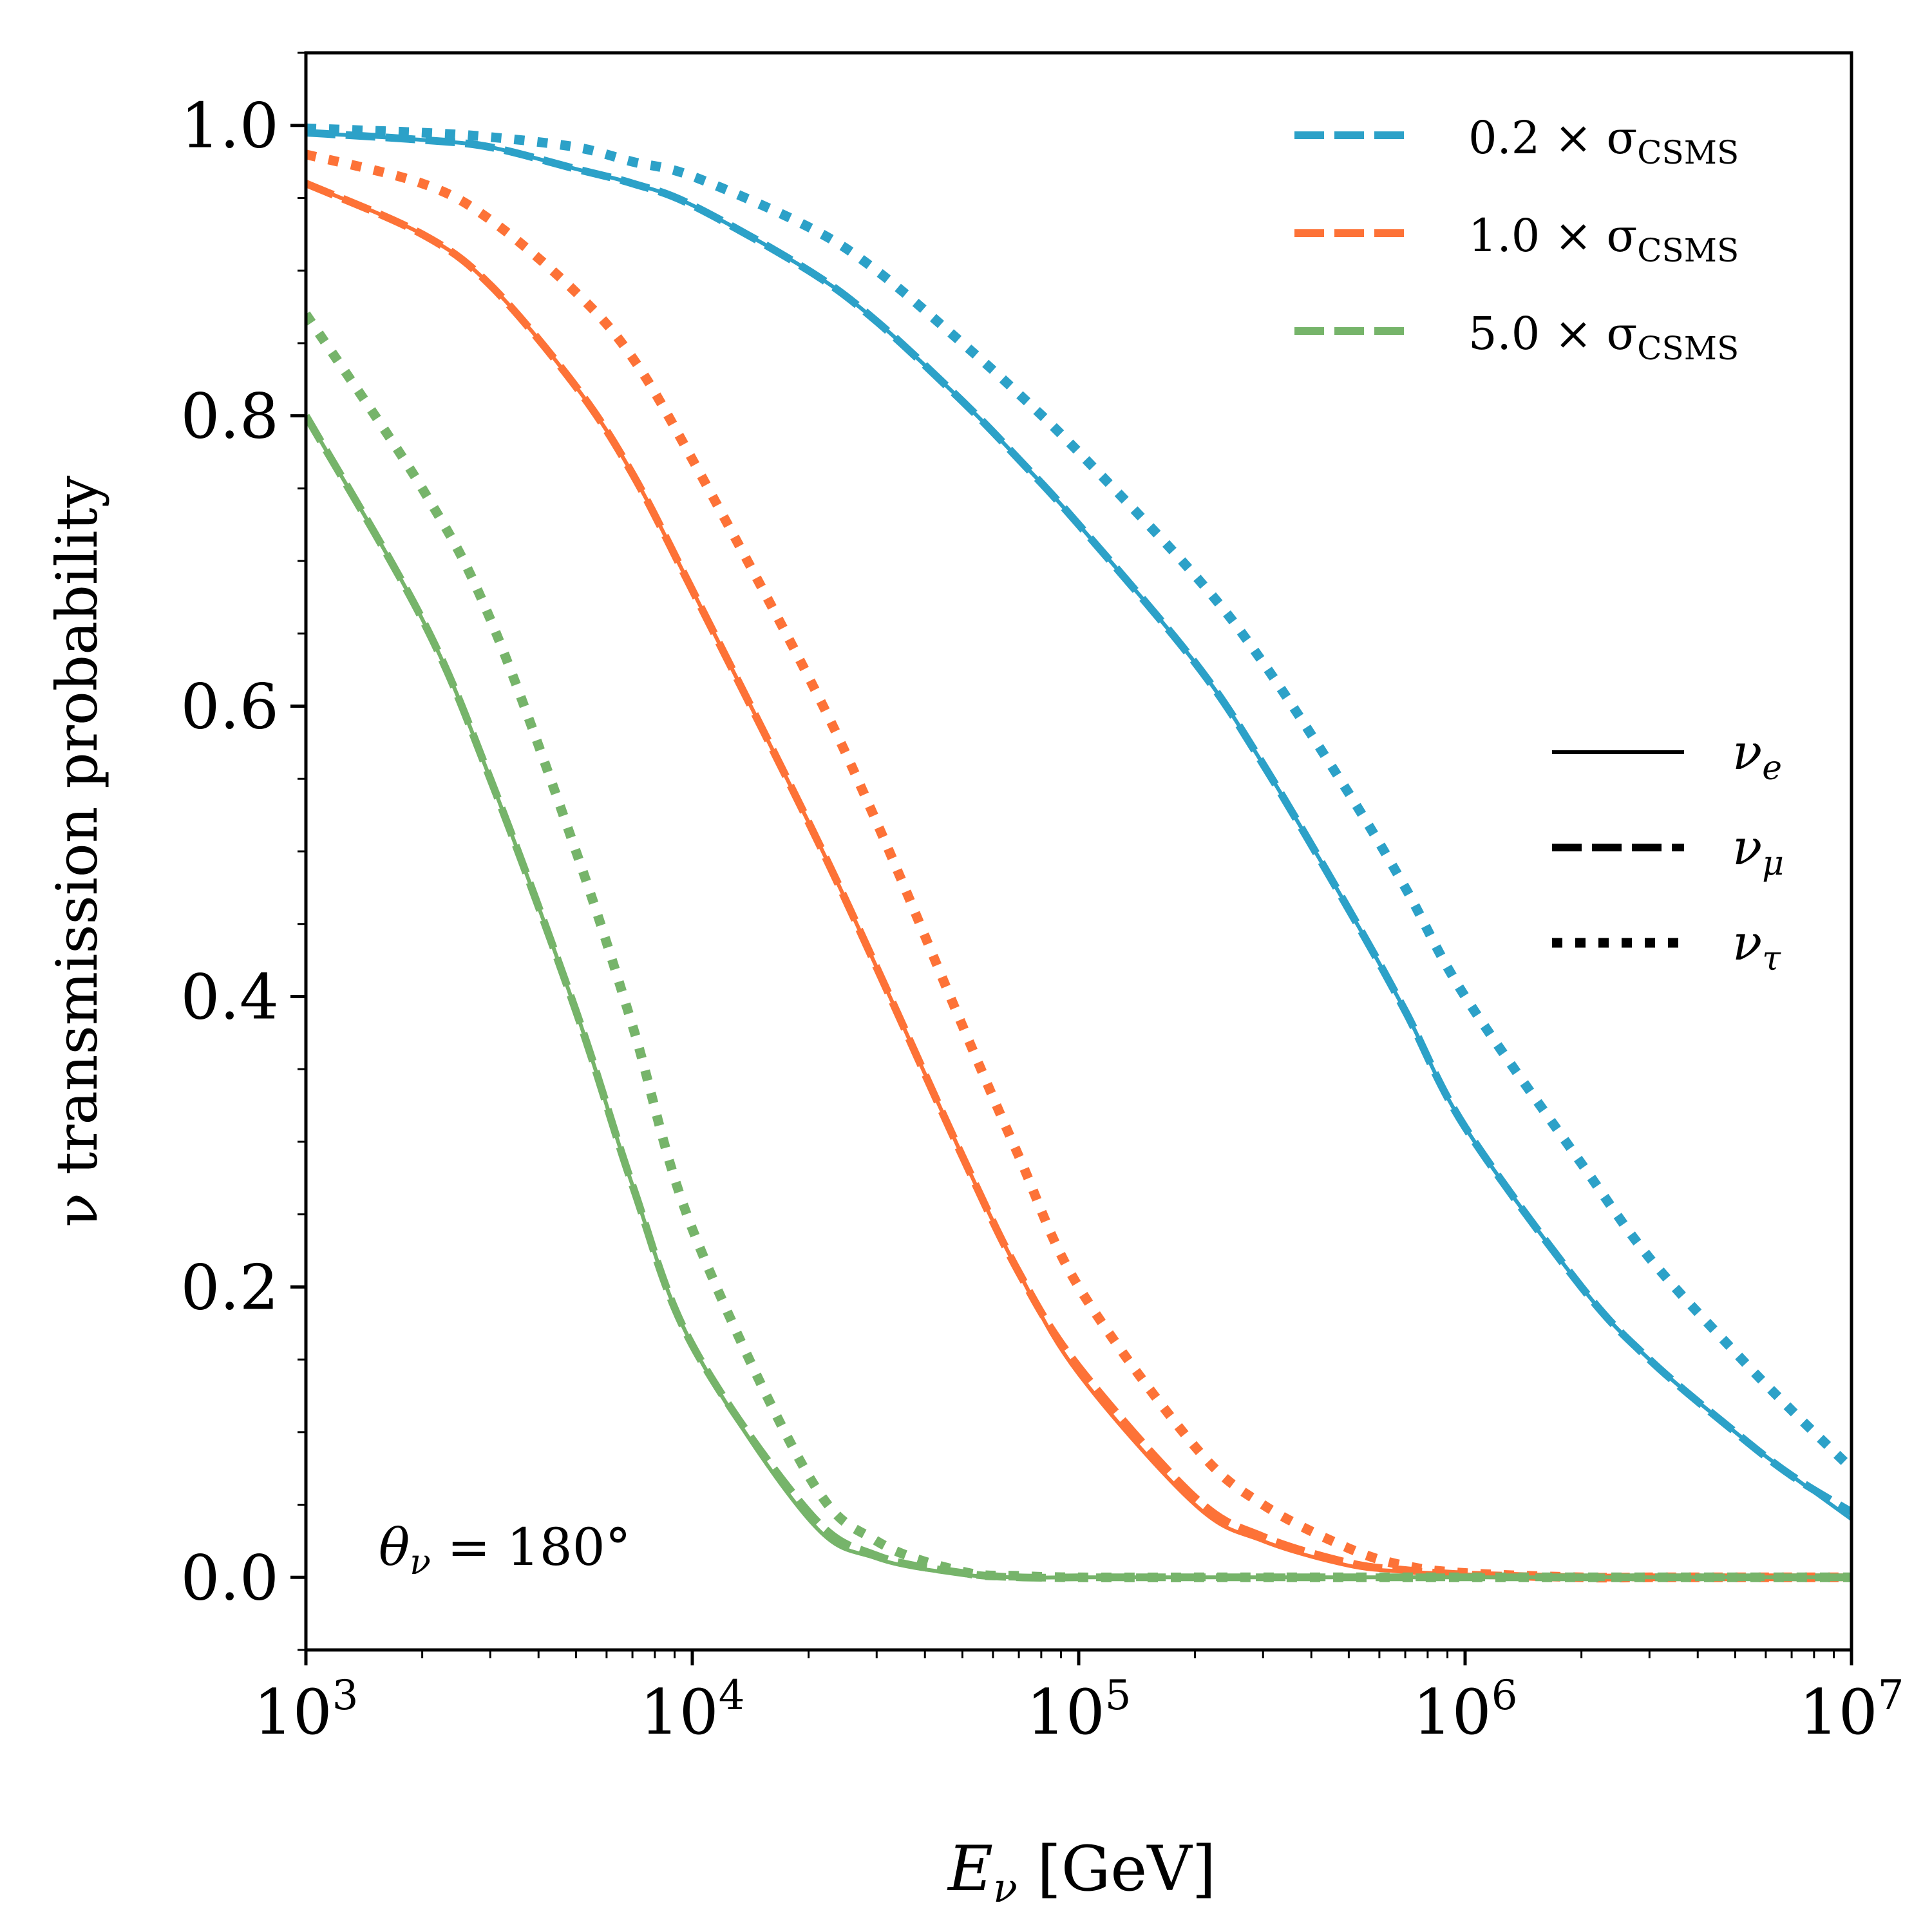 Image resolution: width=1932 pixels, height=1932 pixels. I want to click on legend-flavor-label-1: νμ, so click(1758, 851).